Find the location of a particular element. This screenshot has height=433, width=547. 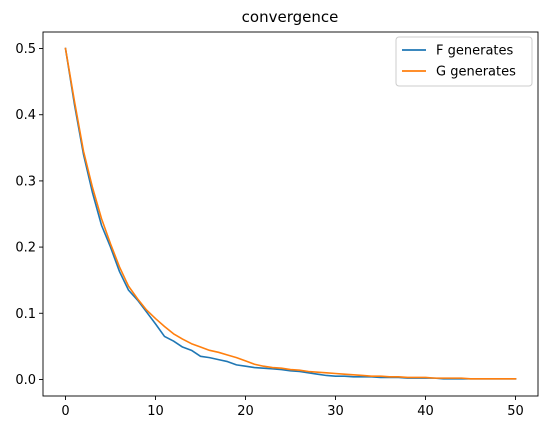

y-tick-label: 0.4 is located at coordinates (25, 115).